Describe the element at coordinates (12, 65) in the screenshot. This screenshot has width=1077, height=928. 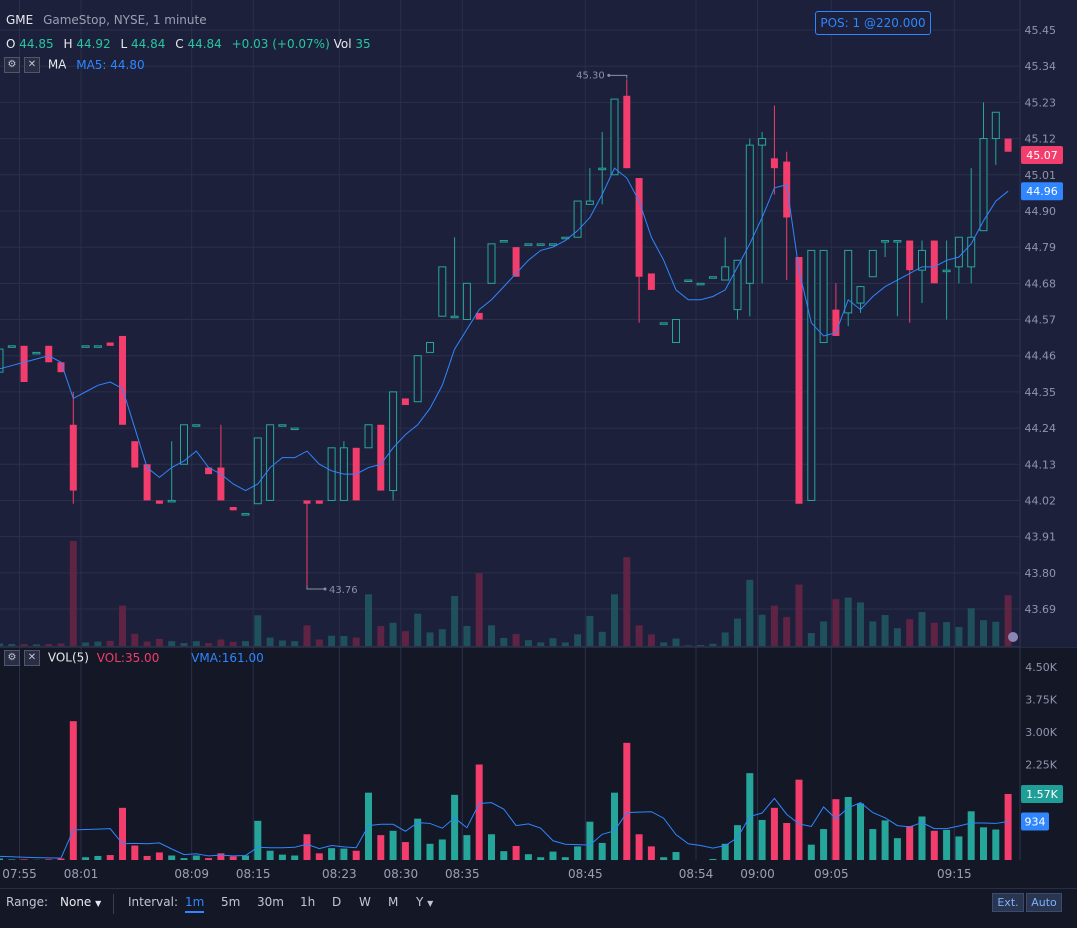
I see `settings-icon: ⚙` at that location.